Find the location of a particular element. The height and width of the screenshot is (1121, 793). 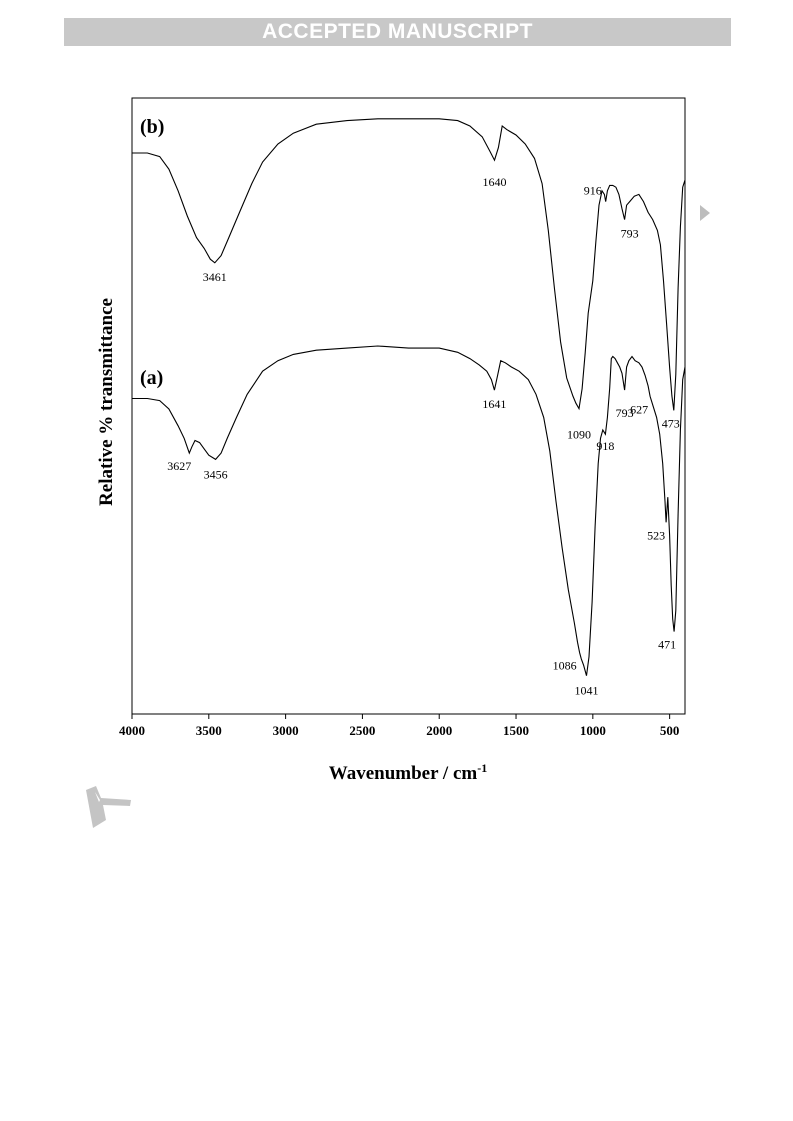

peak-label: 916 is located at coordinates (593, 191).